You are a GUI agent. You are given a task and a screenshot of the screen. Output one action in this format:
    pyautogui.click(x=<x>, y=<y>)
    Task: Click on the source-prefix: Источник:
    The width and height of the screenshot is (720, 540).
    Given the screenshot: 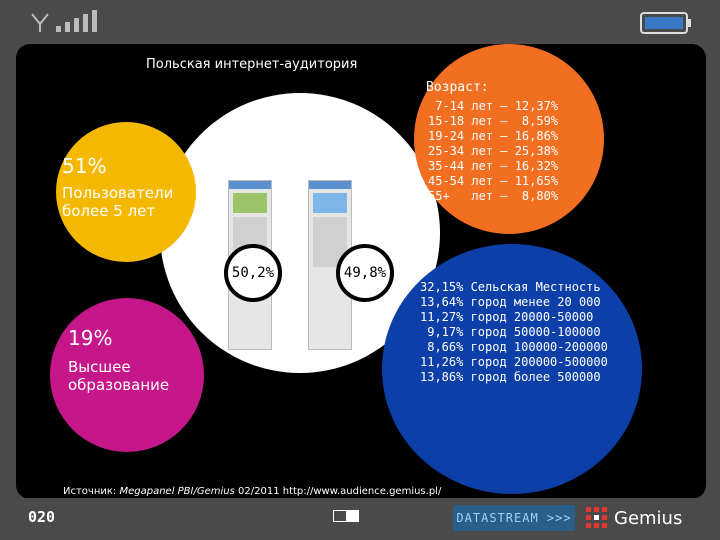 What is the action you would take?
    pyautogui.click(x=91, y=491)
    